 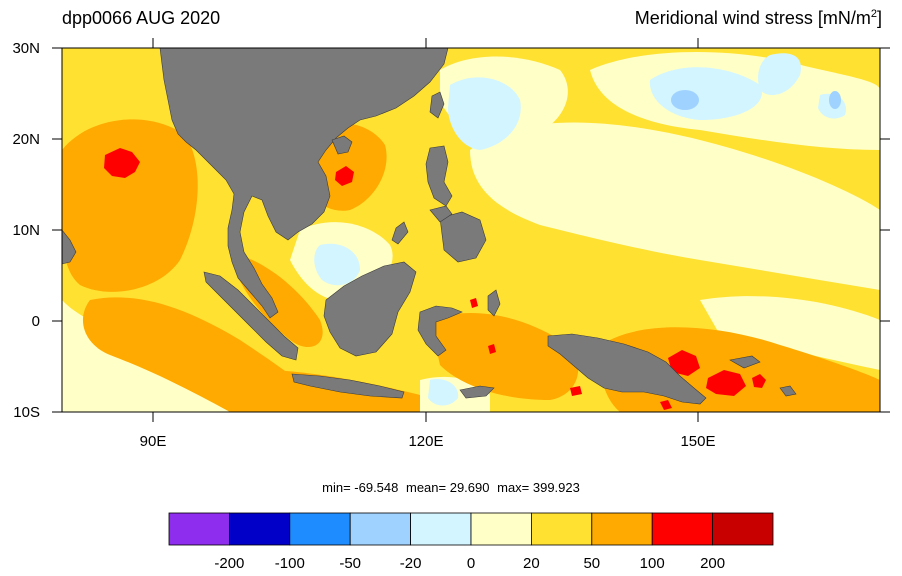 What do you see at coordinates (229, 563) in the screenshot?
I see `colorbar-label: -200` at bounding box center [229, 563].